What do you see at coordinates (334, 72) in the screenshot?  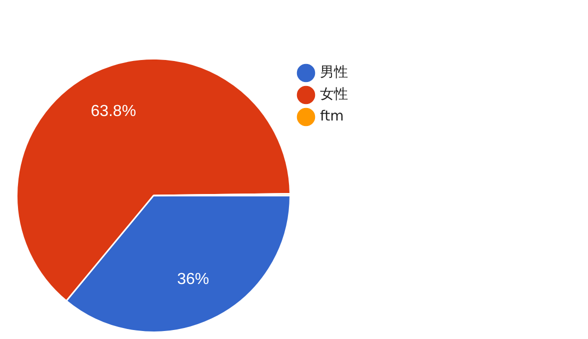 I see `legend-label: 男性` at bounding box center [334, 72].